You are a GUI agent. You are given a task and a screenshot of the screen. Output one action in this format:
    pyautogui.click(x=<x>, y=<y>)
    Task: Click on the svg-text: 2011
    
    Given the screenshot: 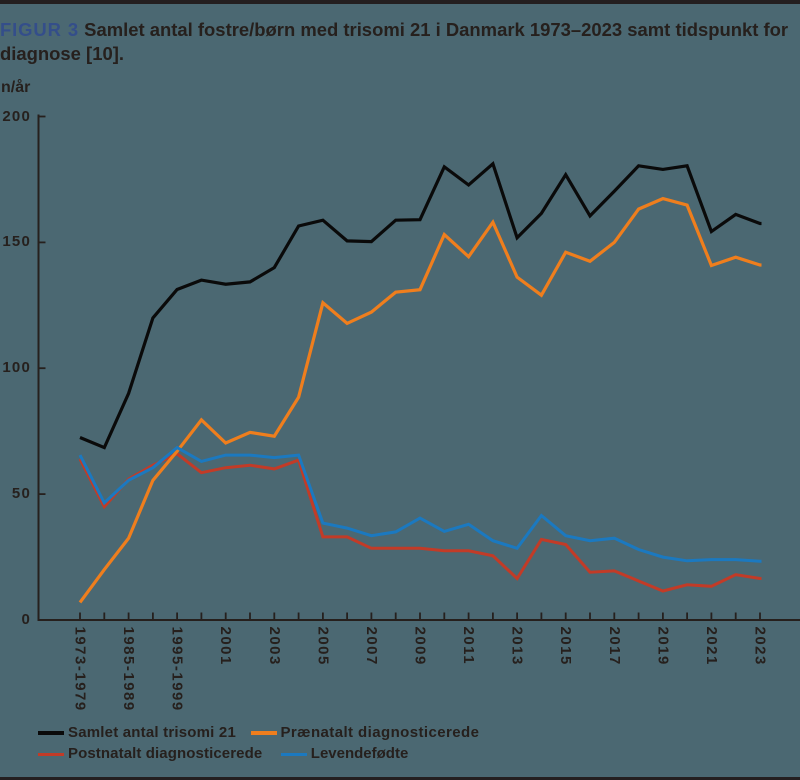 What is the action you would take?
    pyautogui.click(x=468, y=646)
    